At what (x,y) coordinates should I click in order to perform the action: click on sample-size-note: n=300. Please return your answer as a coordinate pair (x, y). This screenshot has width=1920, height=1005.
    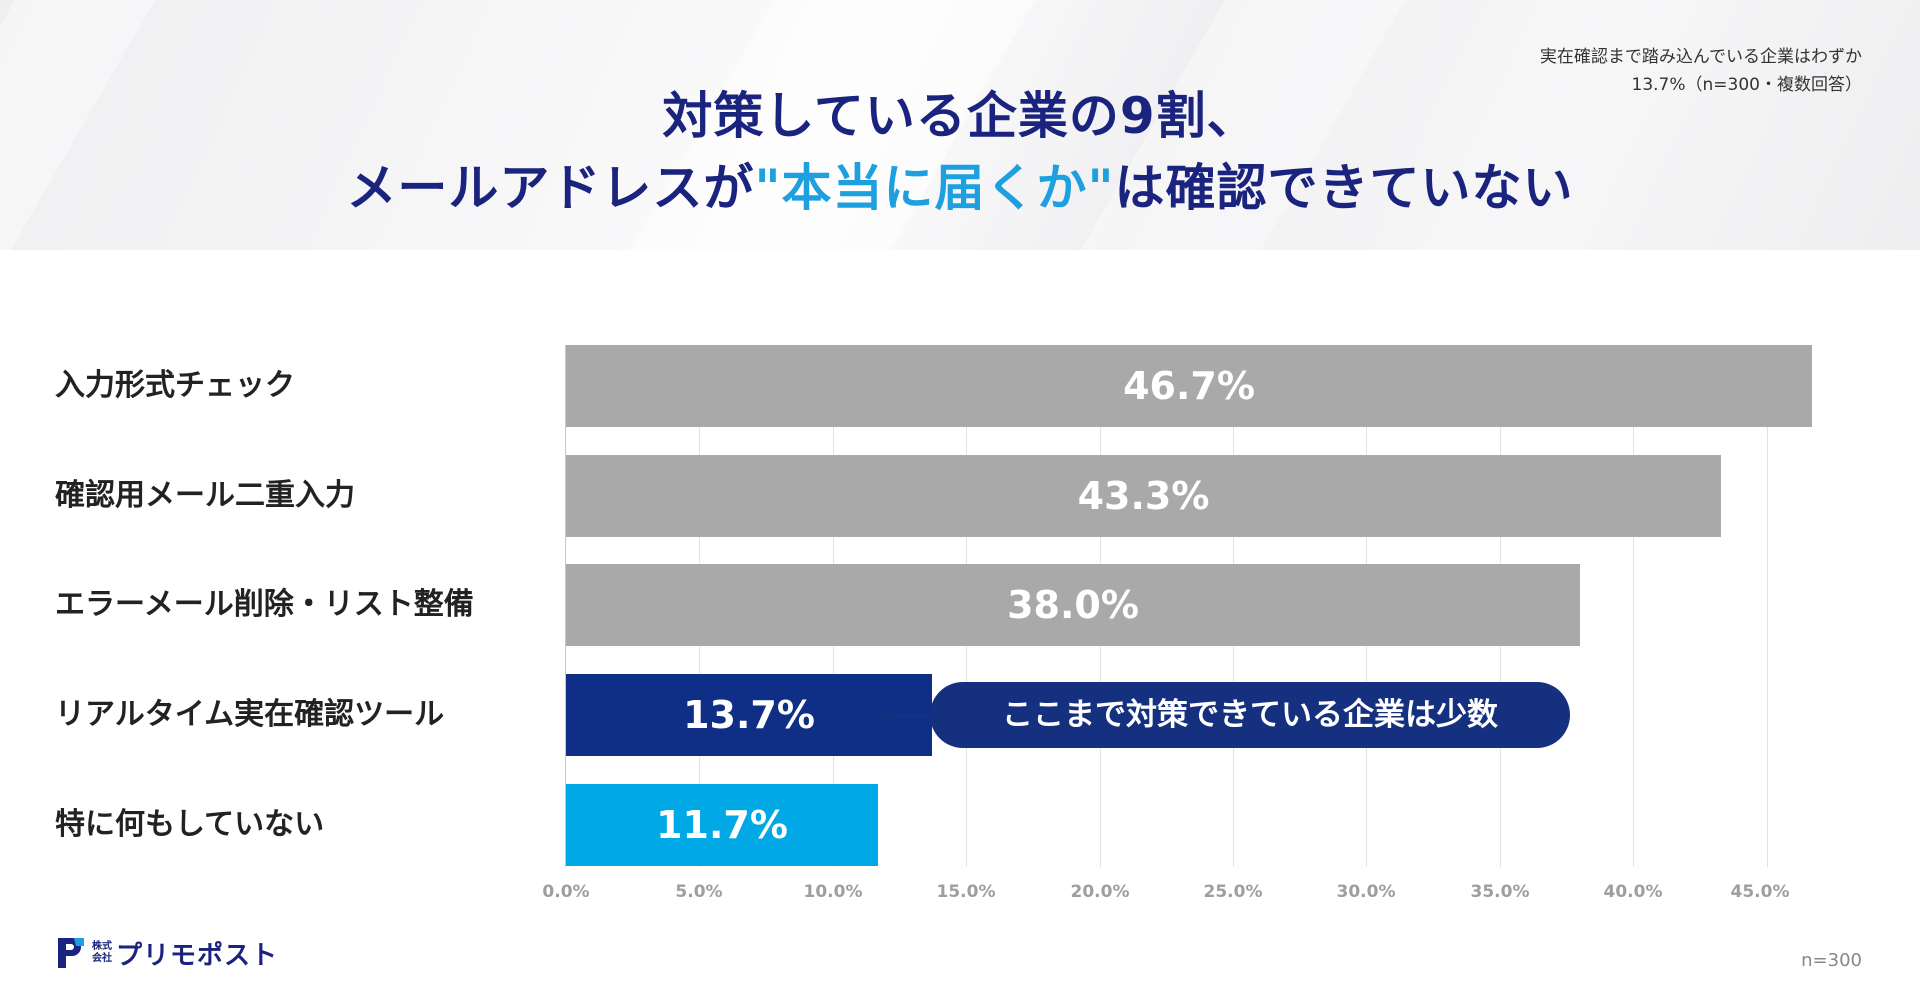
    Looking at the image, I should click on (1831, 960).